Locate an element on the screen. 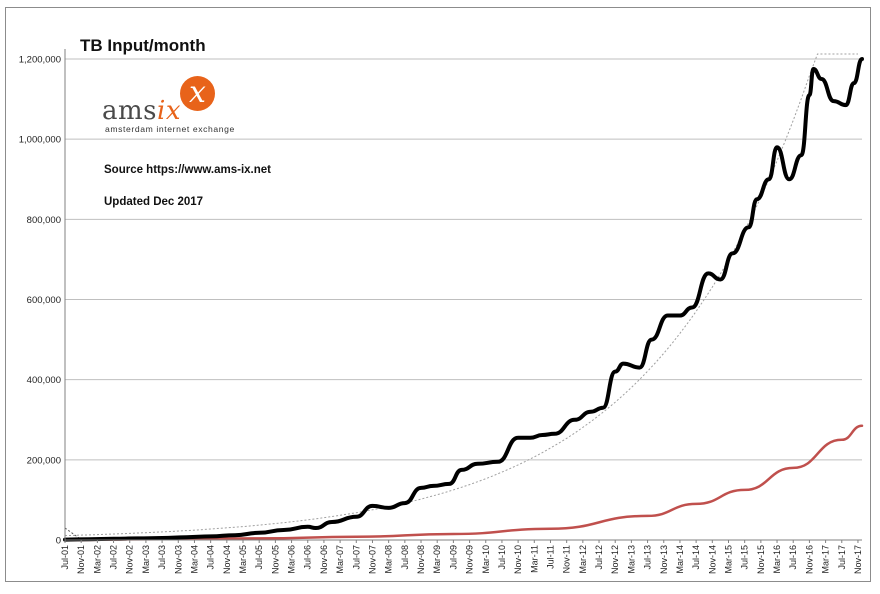  x-tick-label: Mar-16 is located at coordinates (777, 559).